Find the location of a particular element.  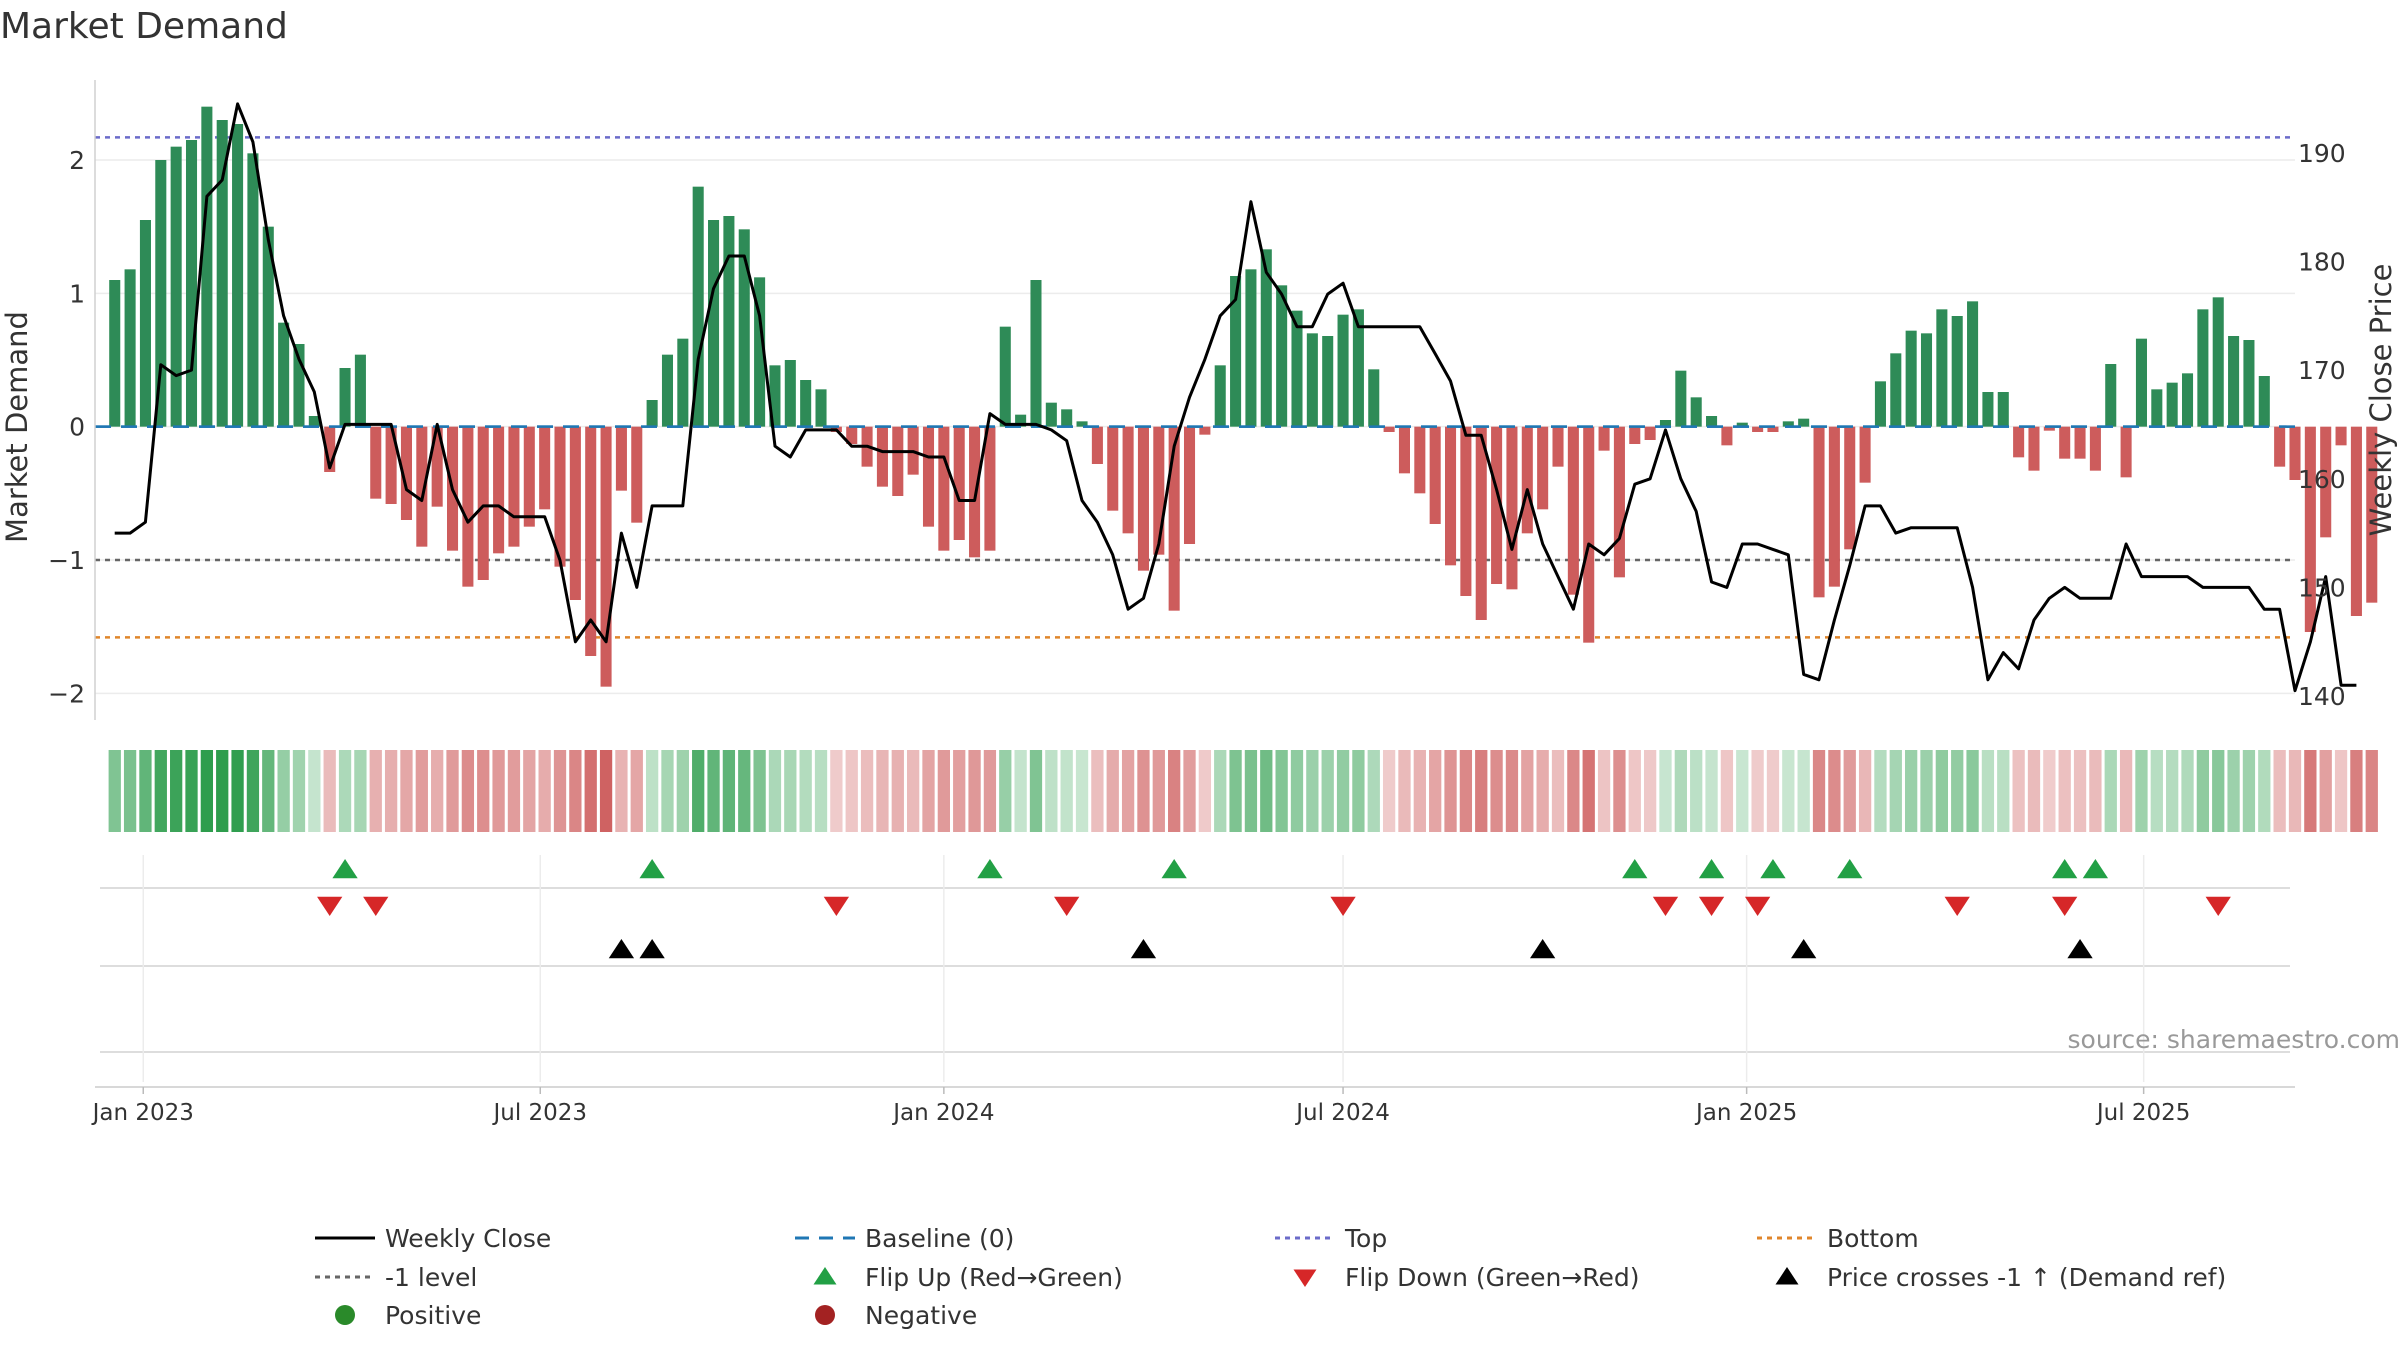

x-tick-label: Jul 2023 is located at coordinates (539, 1113).